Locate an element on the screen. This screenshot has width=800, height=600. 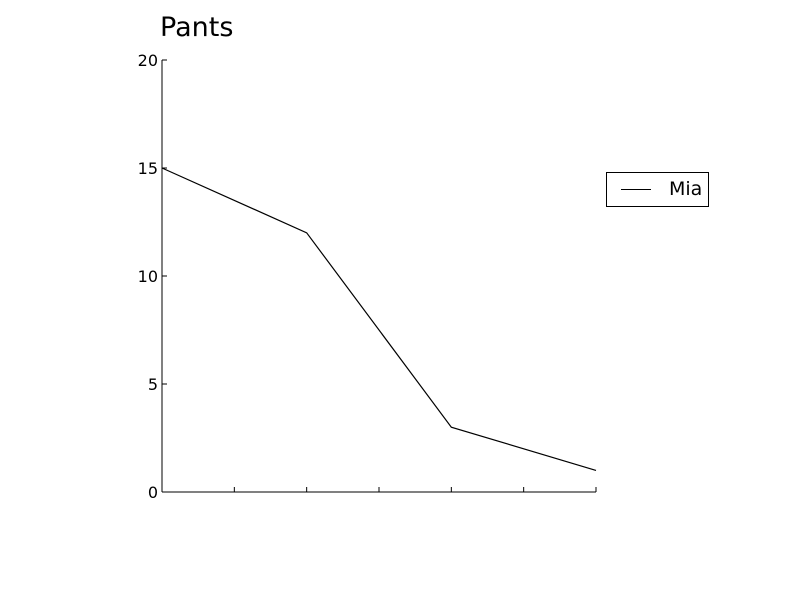
y-tick-label-1: 5 is located at coordinates (153, 384).